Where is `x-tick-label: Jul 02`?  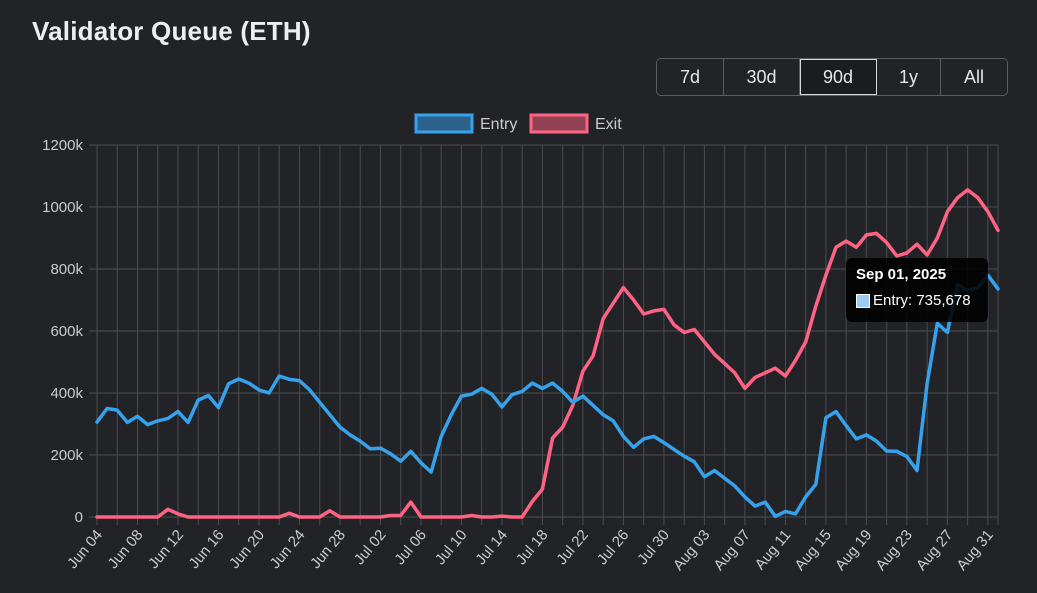 x-tick-label: Jul 02 is located at coordinates (370, 548).